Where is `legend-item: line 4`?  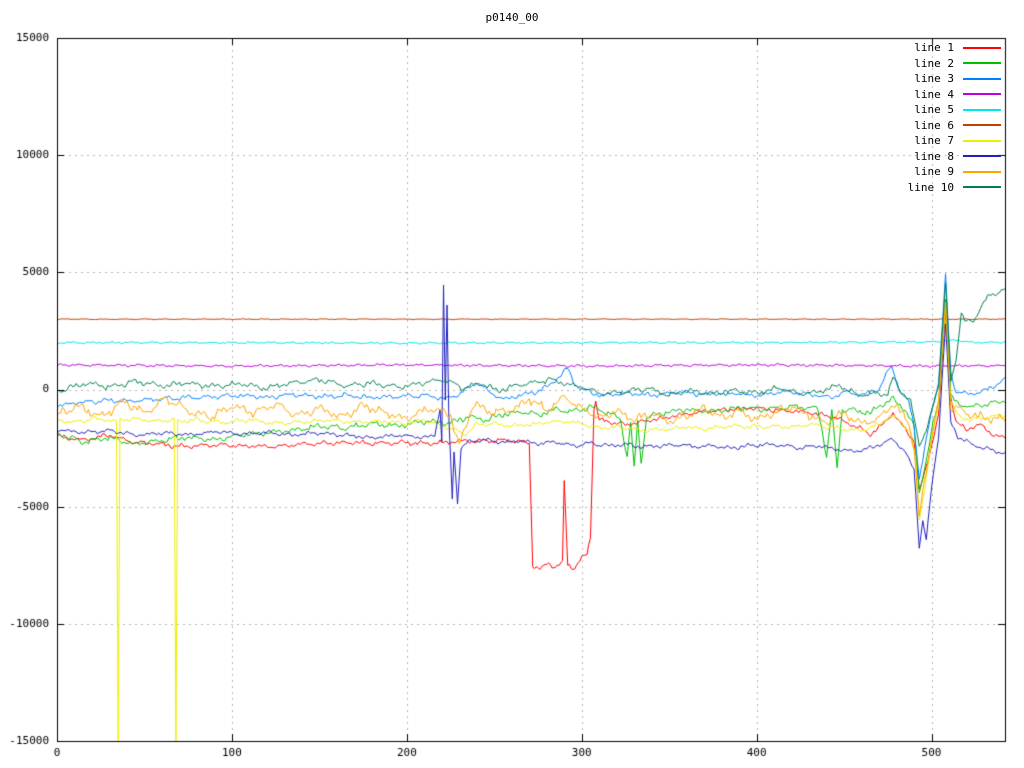
legend-item: line 4 is located at coordinates (954, 95).